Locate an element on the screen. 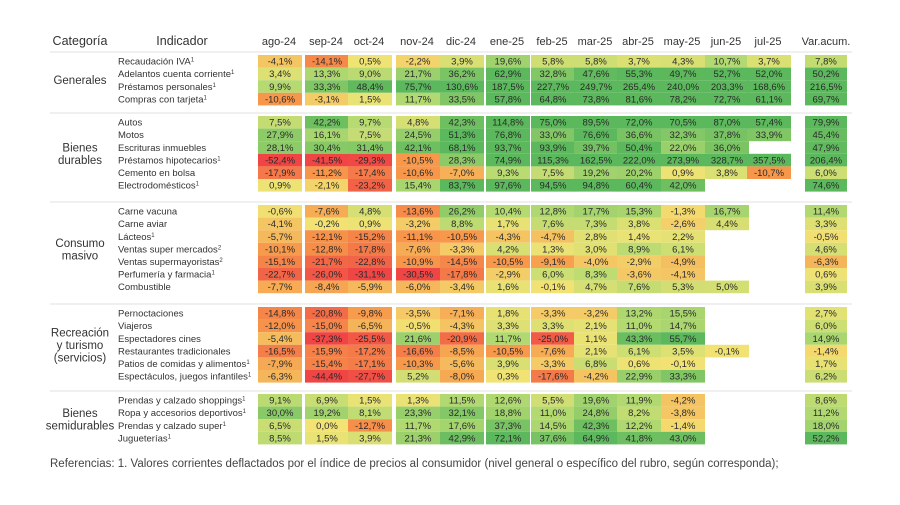 This screenshot has height=505, width=900. cell-value: -3,2% is located at coordinates (596, 314).